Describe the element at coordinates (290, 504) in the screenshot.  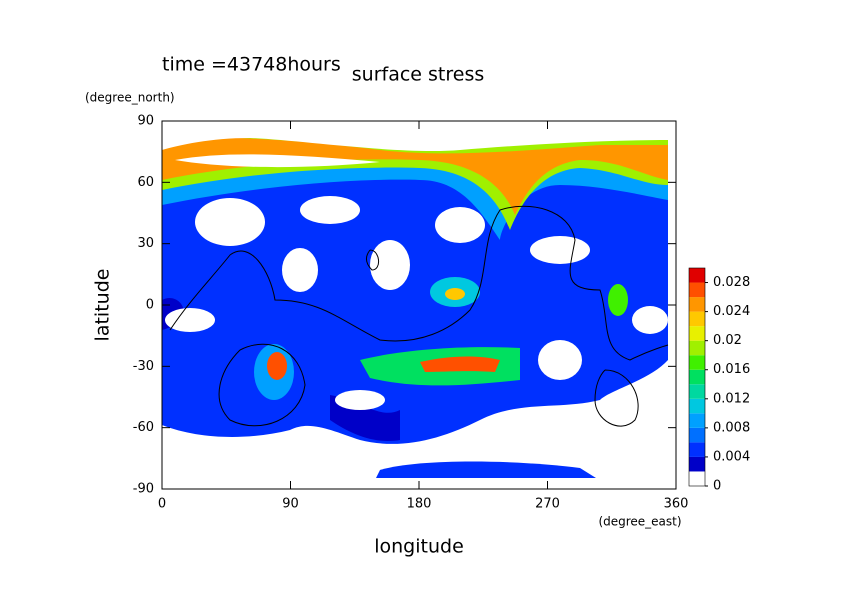
I see `x-tick-label: 90` at that location.